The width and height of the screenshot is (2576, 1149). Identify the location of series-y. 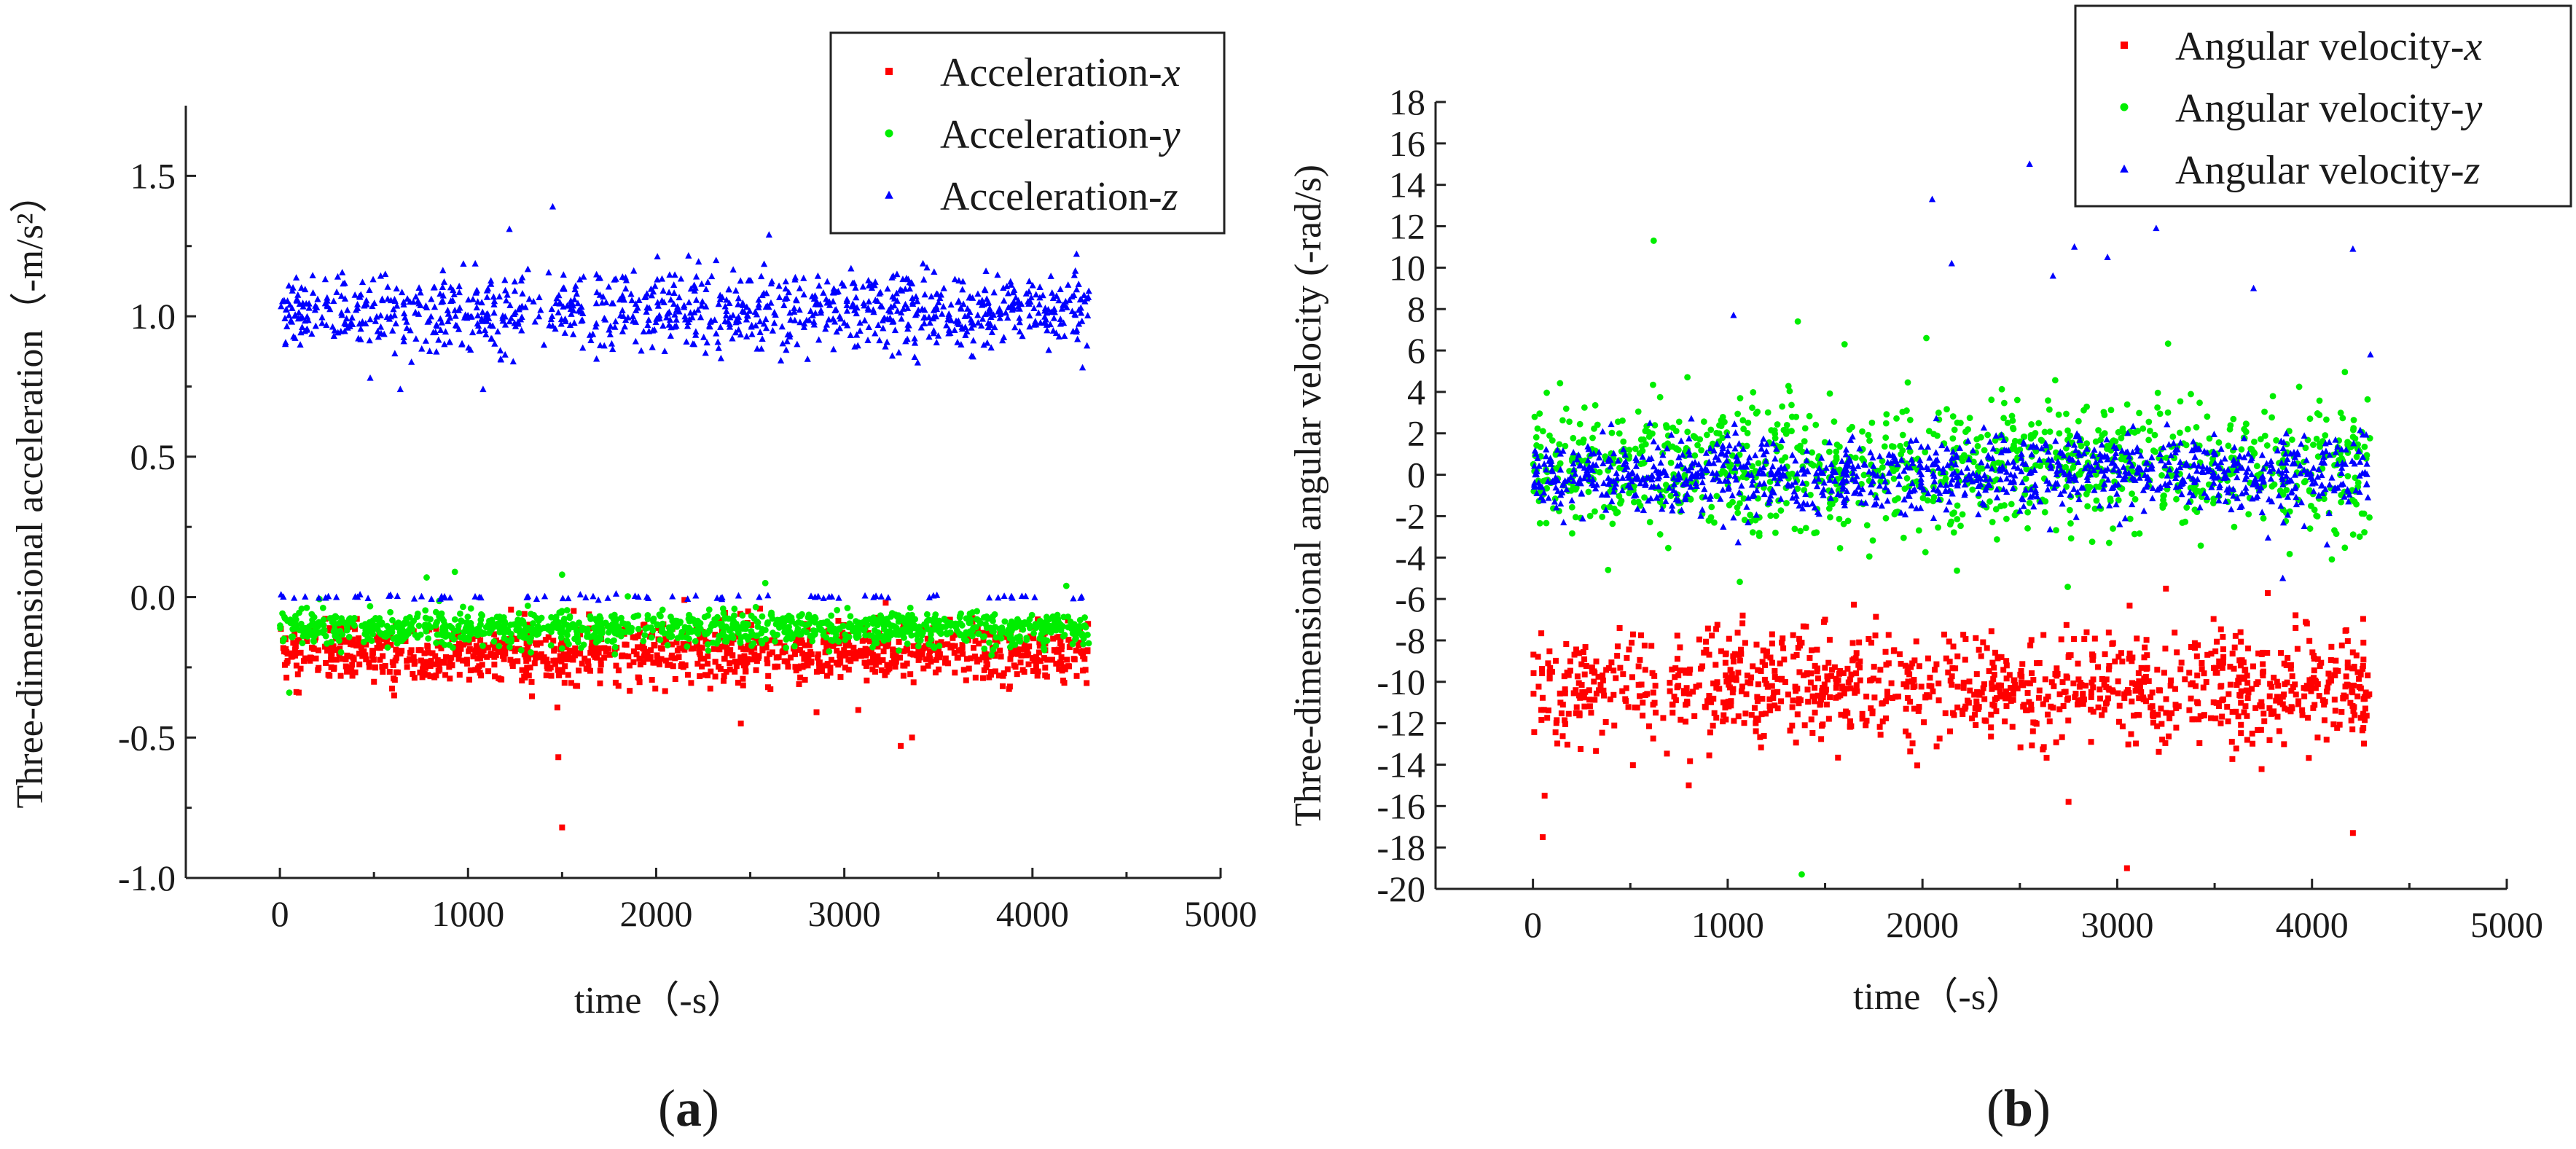
(684, 632).